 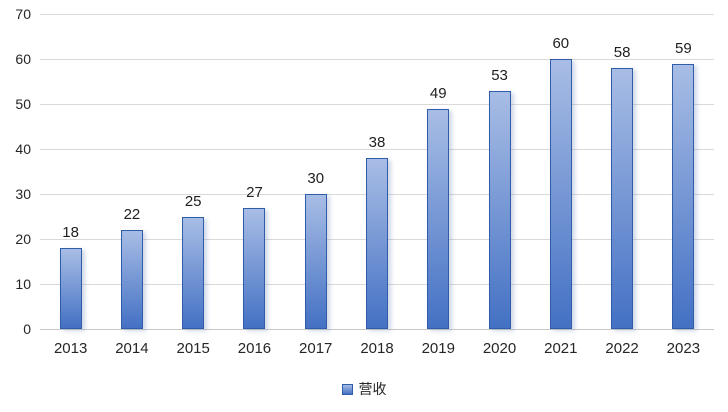 What do you see at coordinates (254, 348) in the screenshot?
I see `x-tick-label: 2016` at bounding box center [254, 348].